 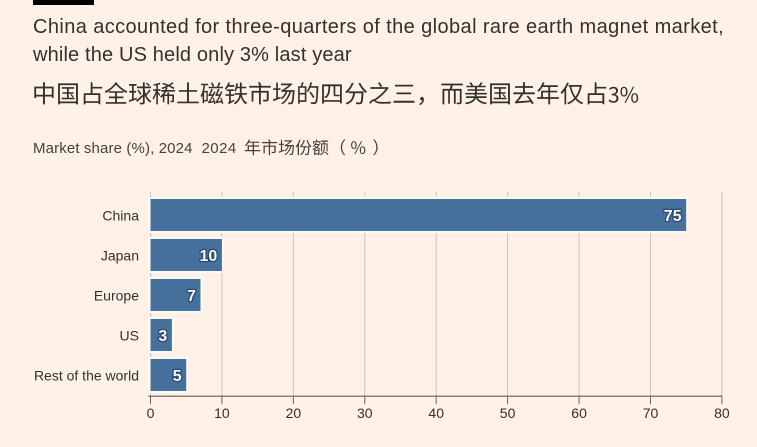 What do you see at coordinates (436, 413) in the screenshot?
I see `svg-text: 40` at bounding box center [436, 413].